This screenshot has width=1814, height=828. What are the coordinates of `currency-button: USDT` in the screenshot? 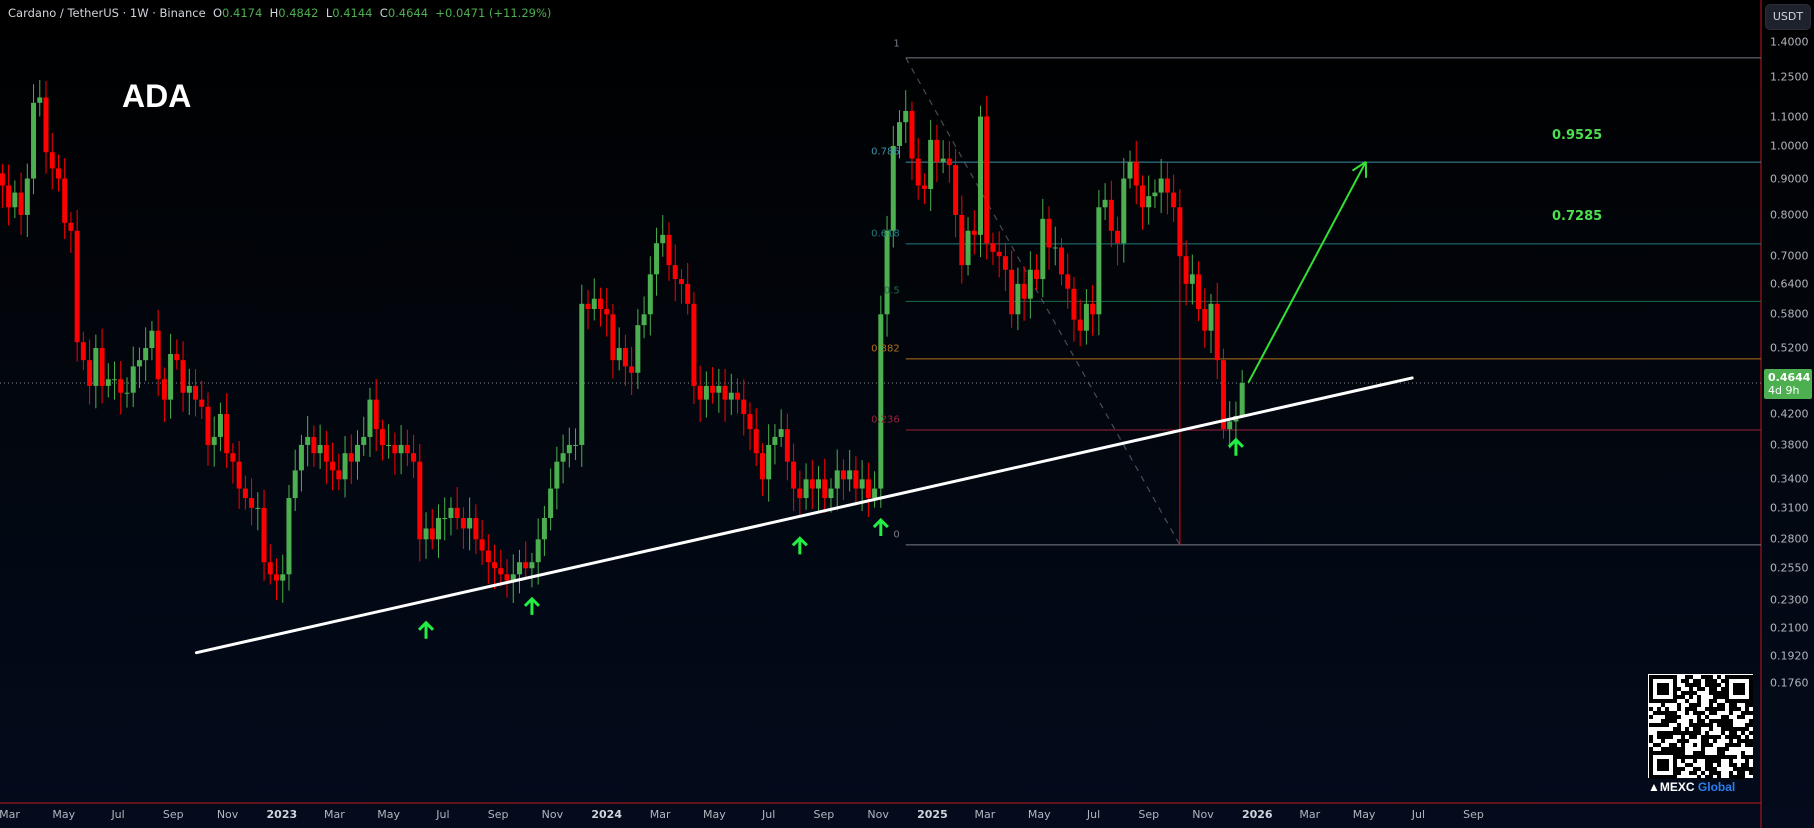 It's located at (1788, 17).